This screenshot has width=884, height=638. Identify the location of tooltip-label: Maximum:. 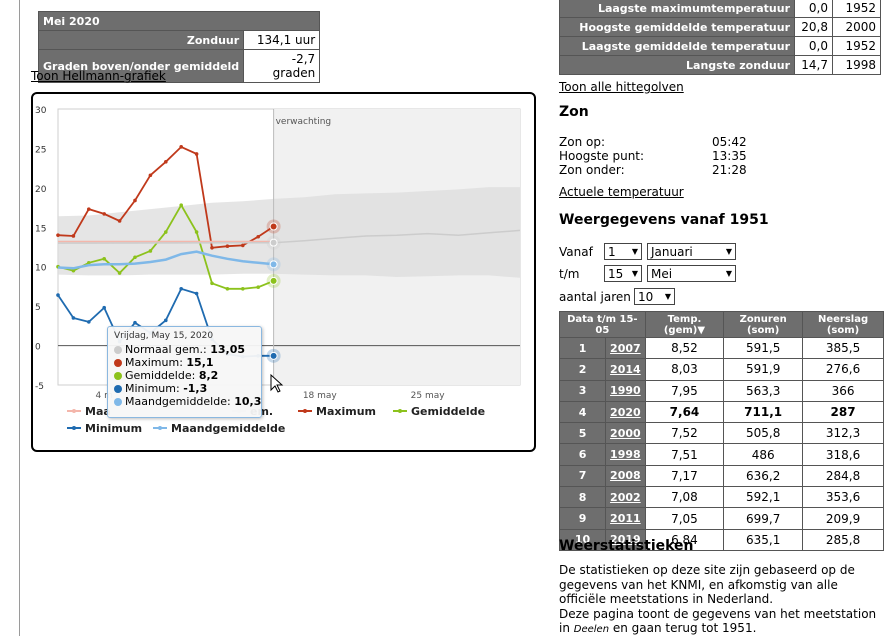
(154, 362).